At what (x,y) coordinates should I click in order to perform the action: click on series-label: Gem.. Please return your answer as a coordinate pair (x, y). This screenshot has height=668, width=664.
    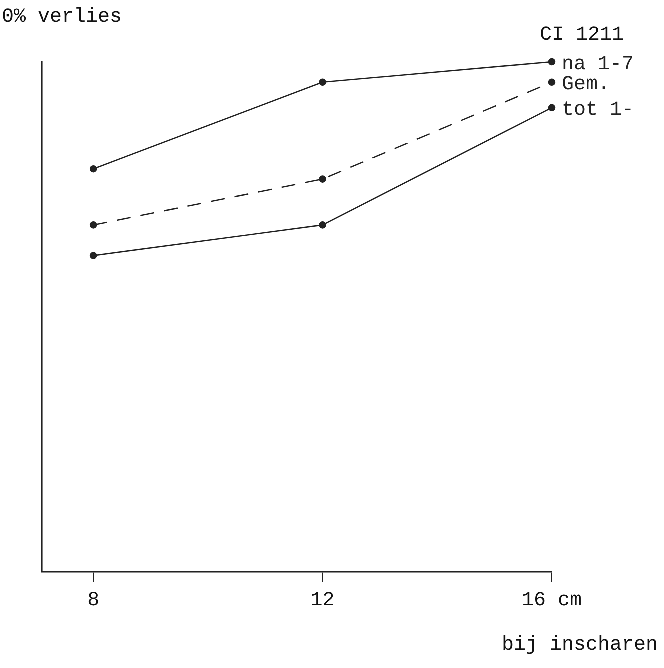
    Looking at the image, I should click on (586, 85).